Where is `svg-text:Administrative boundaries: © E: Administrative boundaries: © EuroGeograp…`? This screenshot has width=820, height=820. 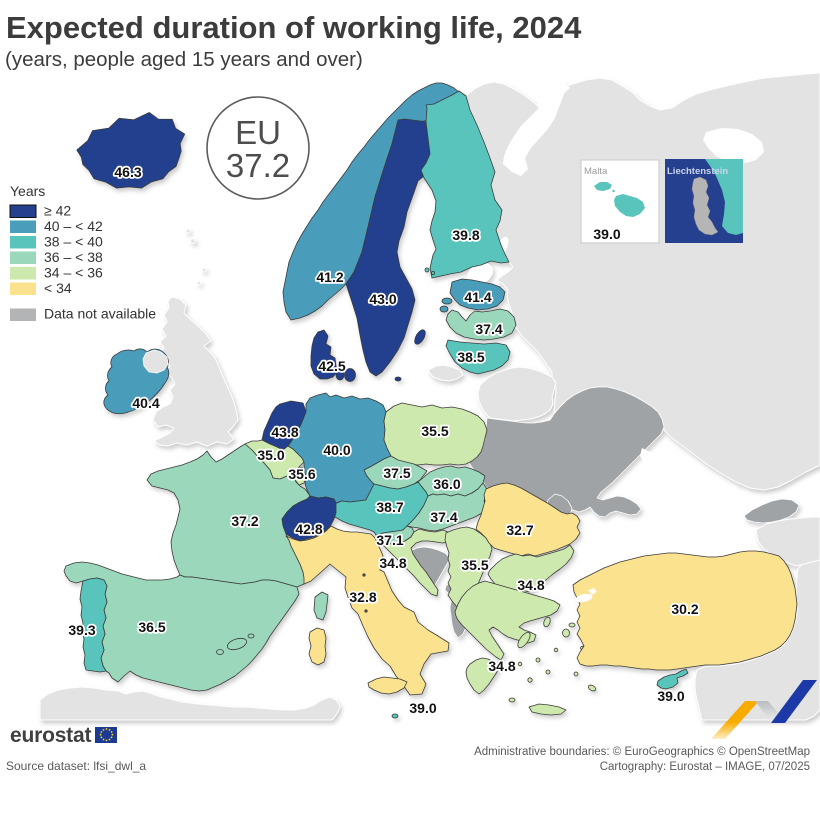
svg-text:Administrative boundaries: © E: Administrative boundaries: © EuroGeograp… is located at coordinates (642, 752).